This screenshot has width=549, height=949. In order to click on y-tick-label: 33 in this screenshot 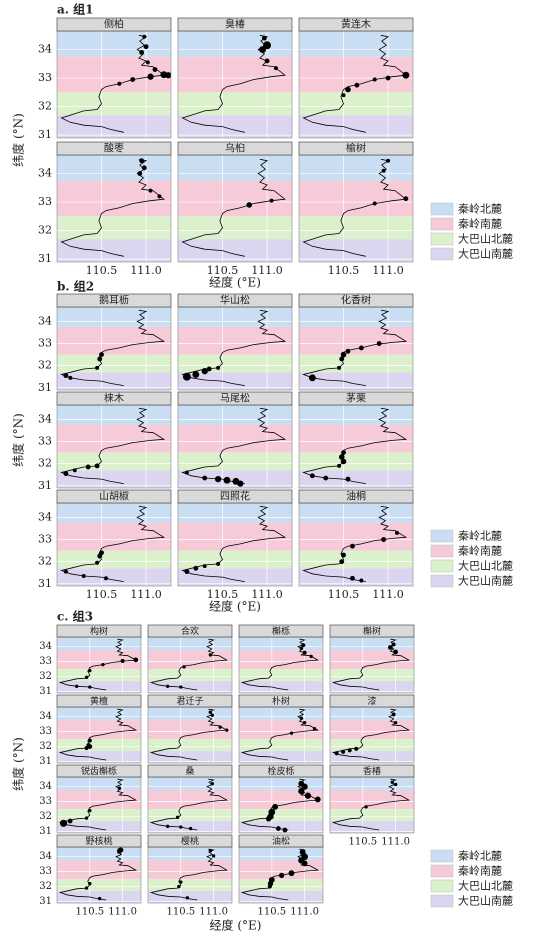, I will do `click(45, 731)`.